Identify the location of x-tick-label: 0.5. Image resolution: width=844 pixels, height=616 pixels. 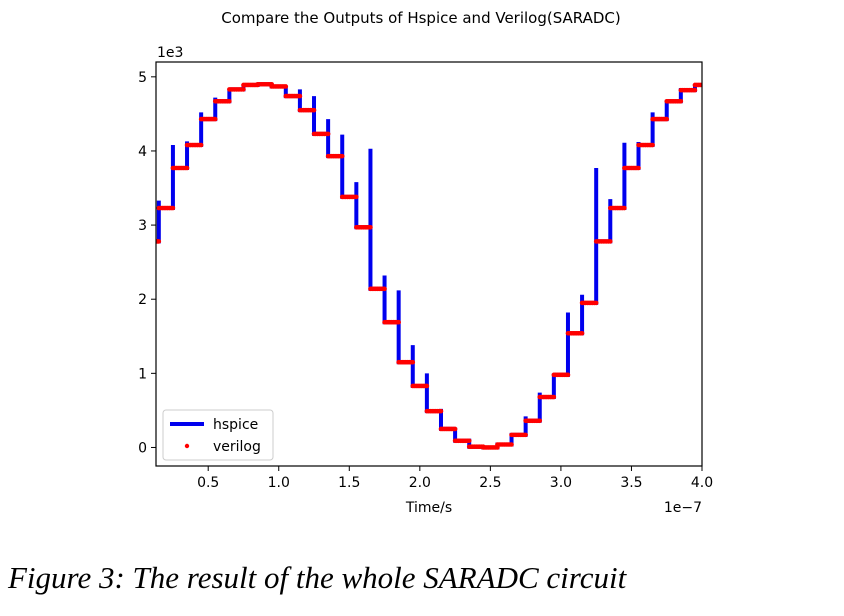
(208, 483).